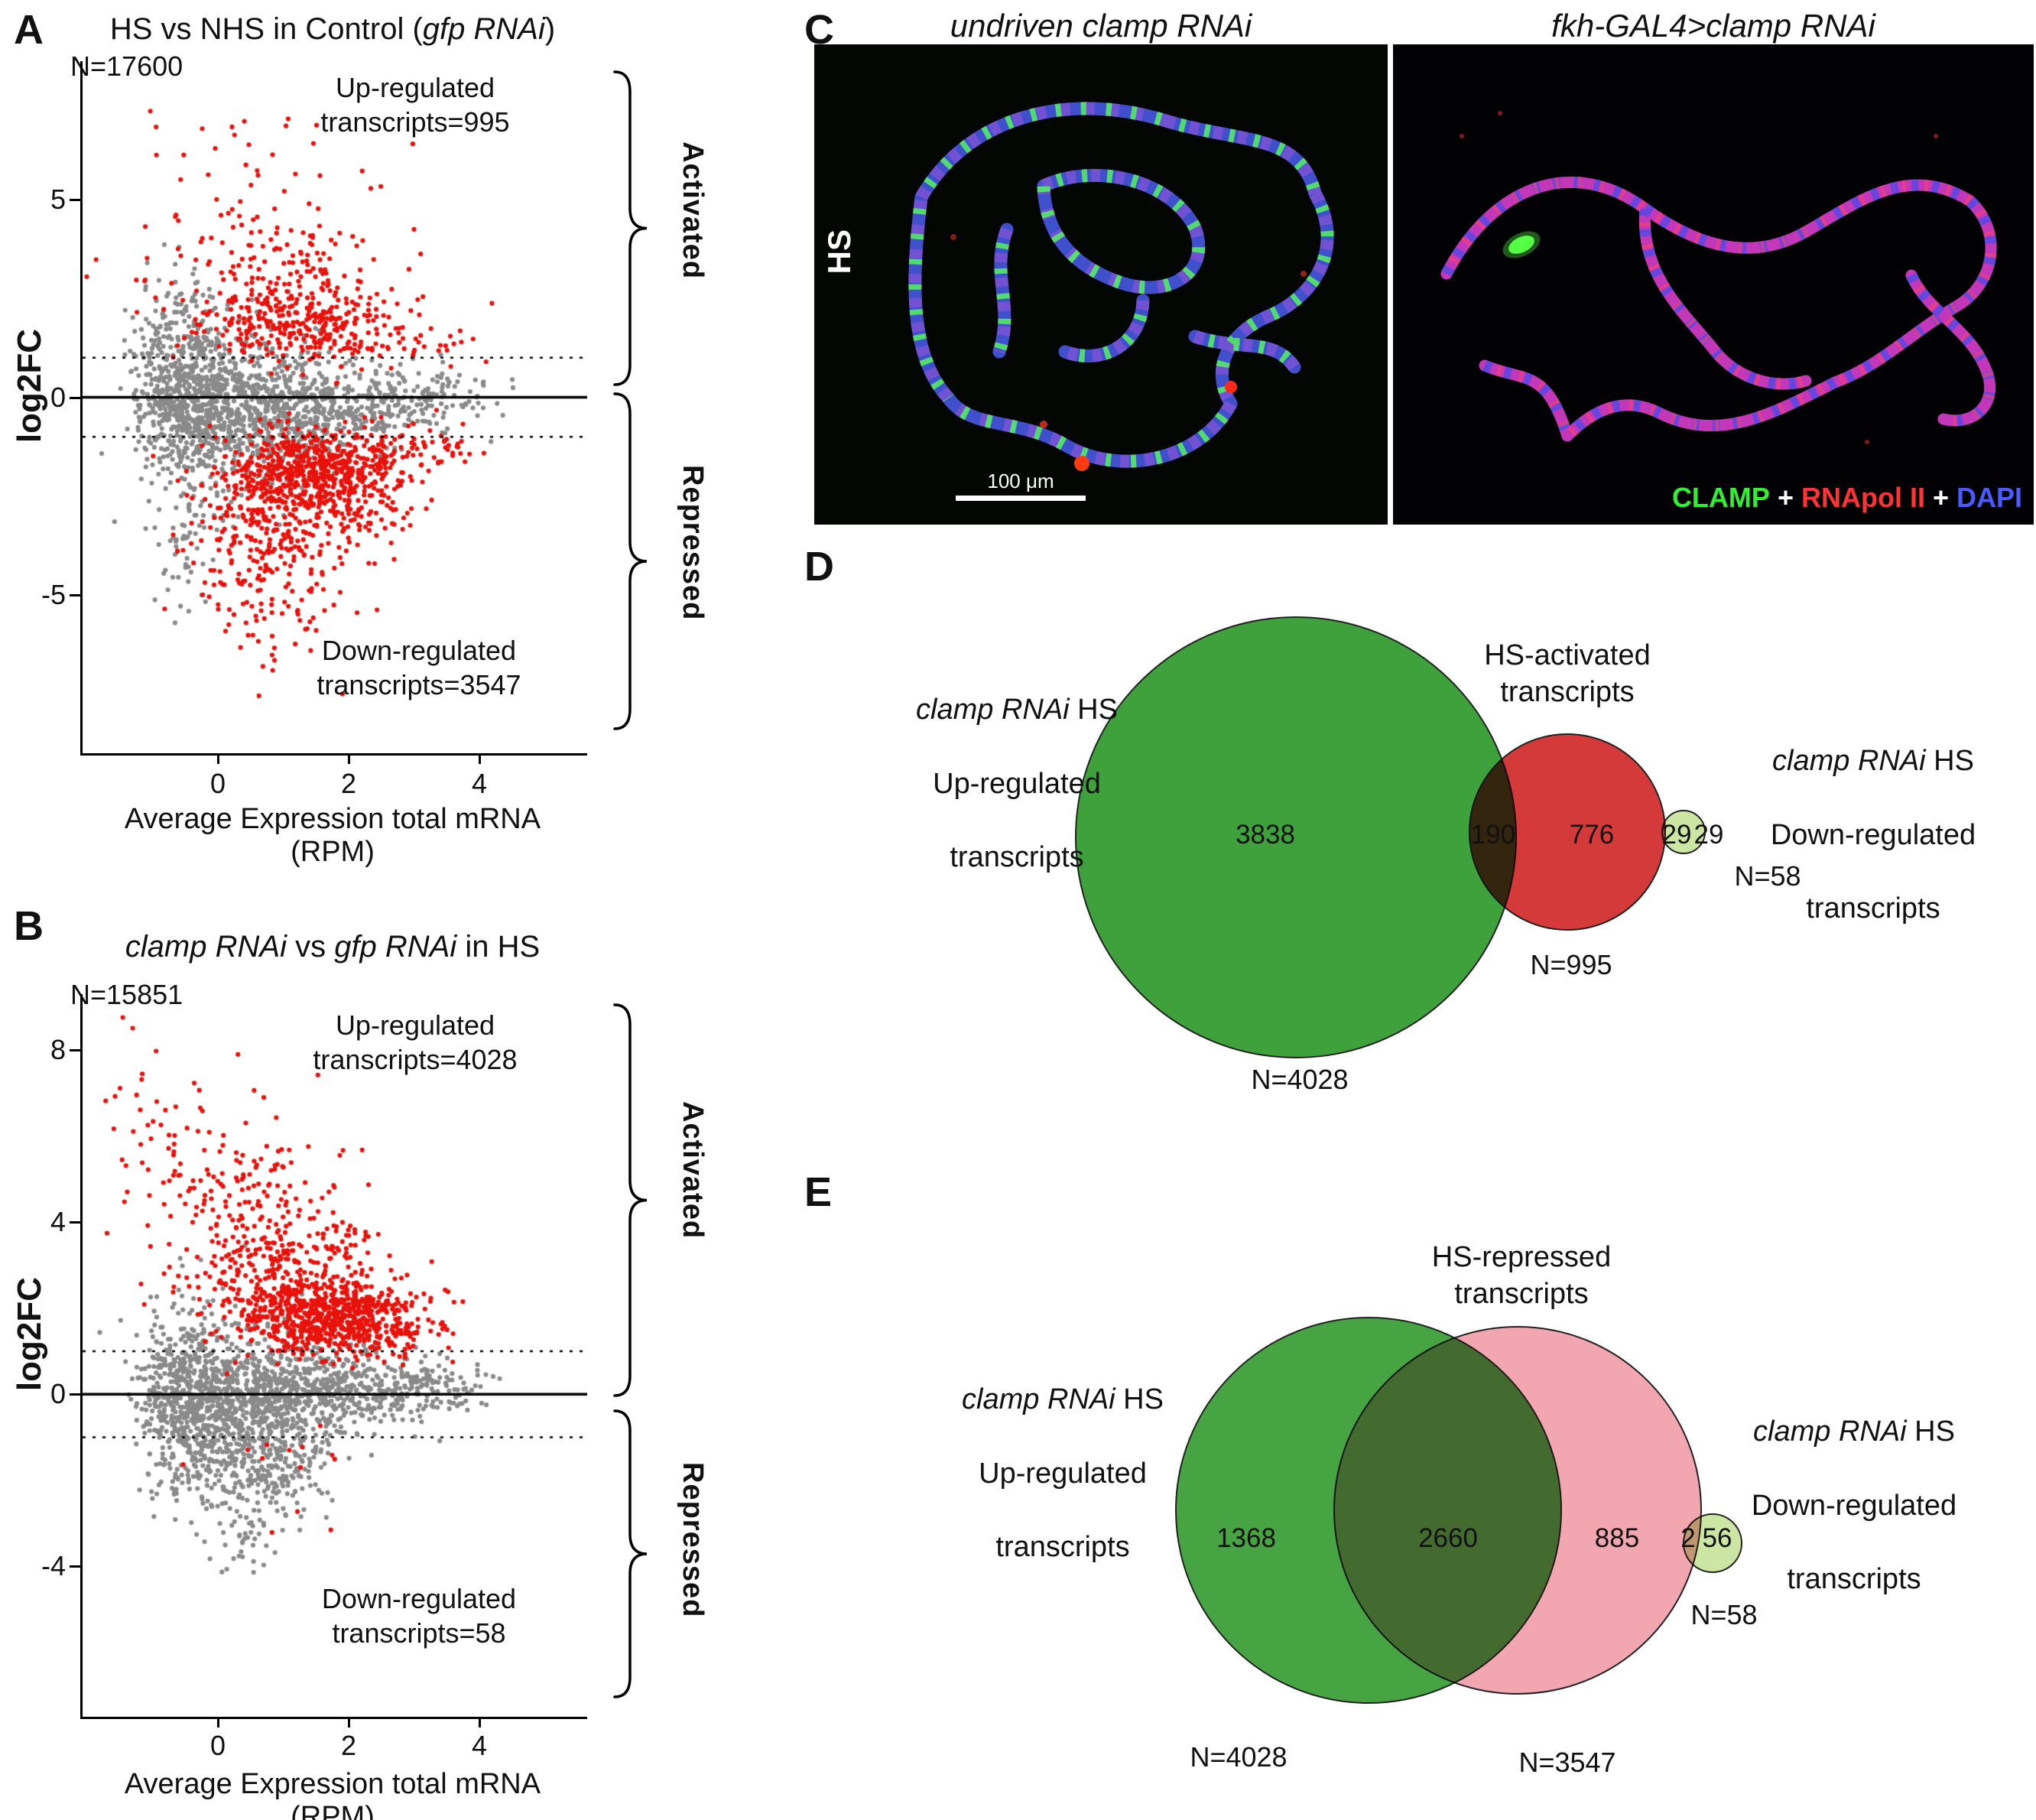 Image resolution: width=2036 pixels, height=1820 pixels. I want to click on micrograph-undriven-clamp-rnai: 100 μm, so click(1101, 284).